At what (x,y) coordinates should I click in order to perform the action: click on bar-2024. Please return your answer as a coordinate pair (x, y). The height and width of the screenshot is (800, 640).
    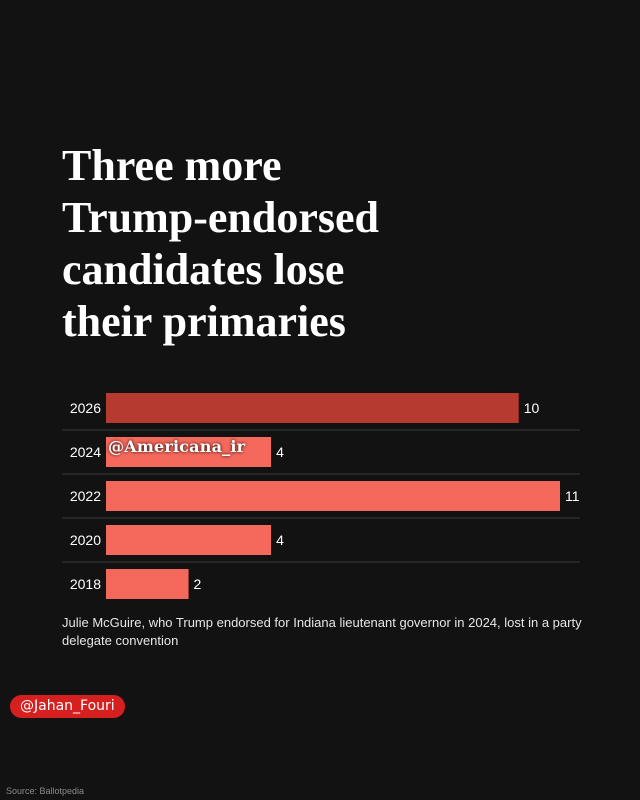
    Looking at the image, I should click on (189, 452).